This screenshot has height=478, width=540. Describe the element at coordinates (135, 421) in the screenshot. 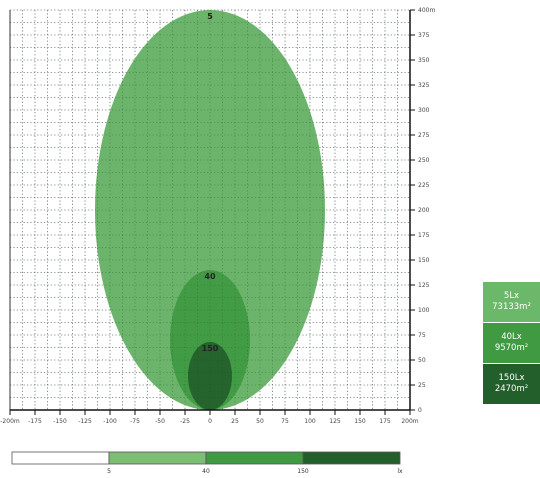

I see `x-tick-label: -75` at that location.